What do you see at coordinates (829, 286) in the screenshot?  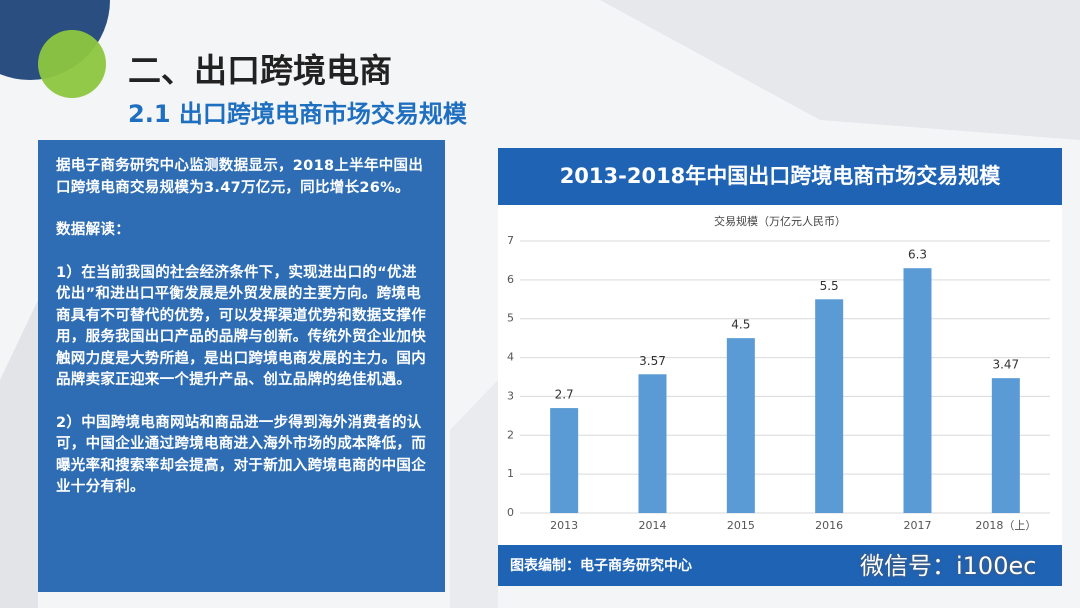 I see `data-label: 5.5` at bounding box center [829, 286].